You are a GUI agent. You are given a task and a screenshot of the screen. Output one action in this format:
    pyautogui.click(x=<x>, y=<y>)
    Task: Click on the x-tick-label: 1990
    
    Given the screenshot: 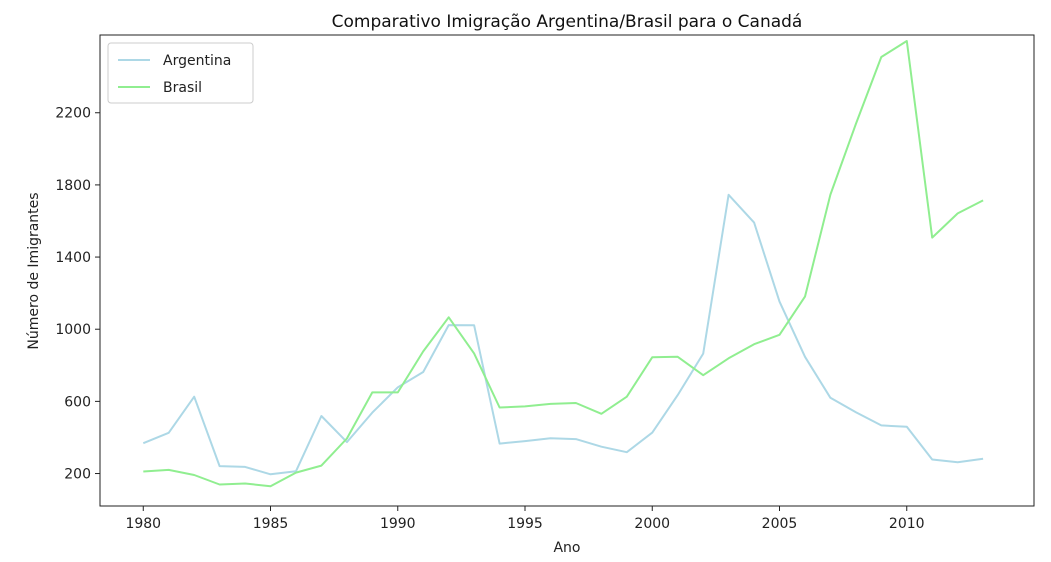 What is the action you would take?
    pyautogui.click(x=398, y=524)
    